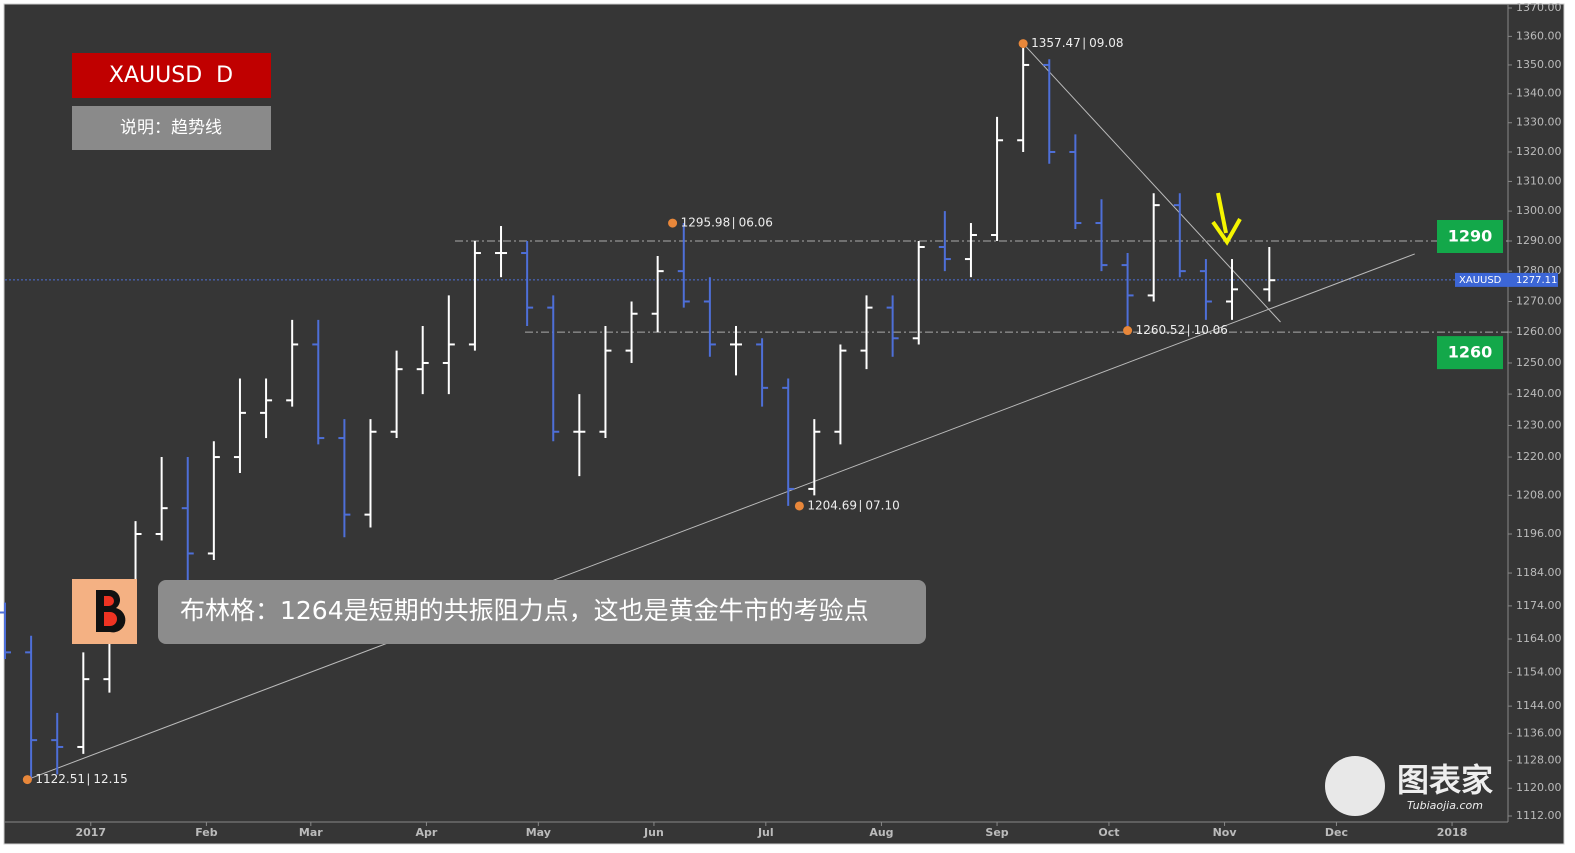  What do you see at coordinates (1539, 362) in the screenshot?
I see `y-tick-label: 1250.00` at bounding box center [1539, 362].